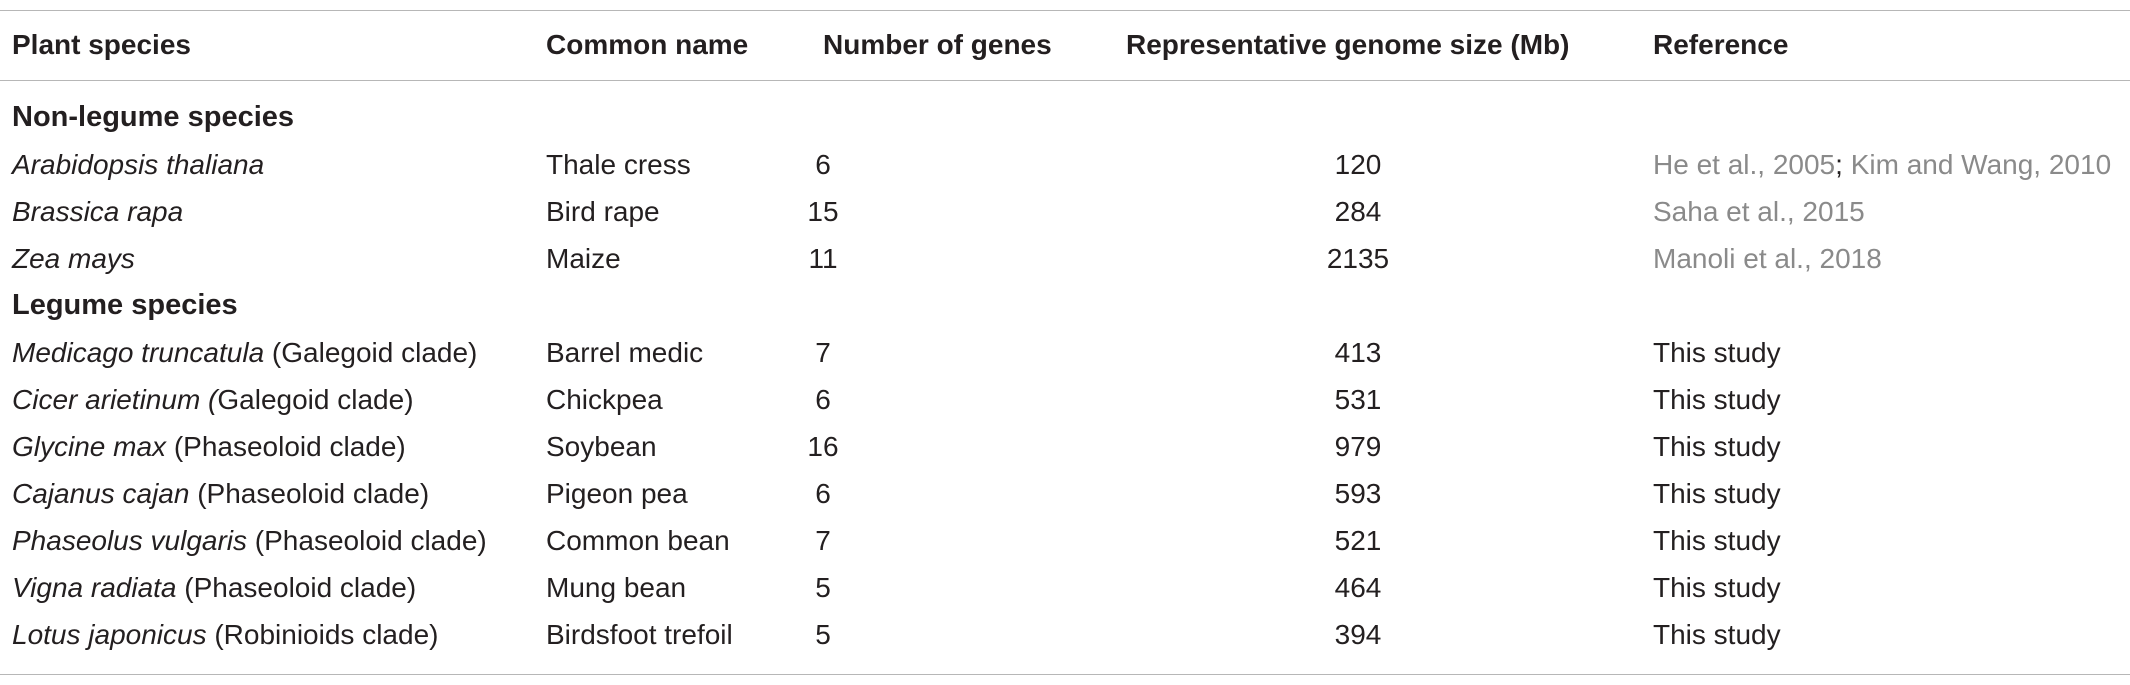 The image size is (2130, 685). What do you see at coordinates (101, 493) in the screenshot?
I see `species-italic: Cajanus cajan` at bounding box center [101, 493].